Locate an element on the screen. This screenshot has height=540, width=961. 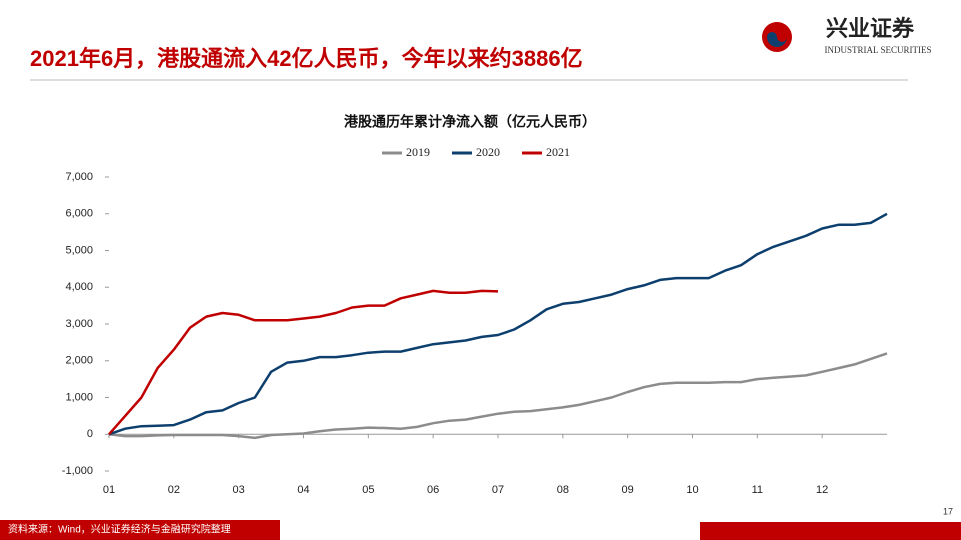
logo-swirl is located at coordinates (777, 39).